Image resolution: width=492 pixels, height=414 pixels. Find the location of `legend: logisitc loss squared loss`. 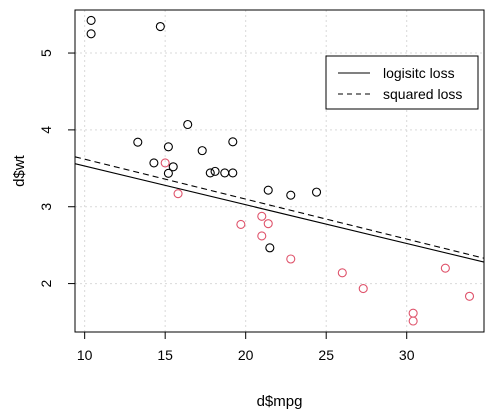

legend: logisitc loss squared loss is located at coordinates (402, 82).